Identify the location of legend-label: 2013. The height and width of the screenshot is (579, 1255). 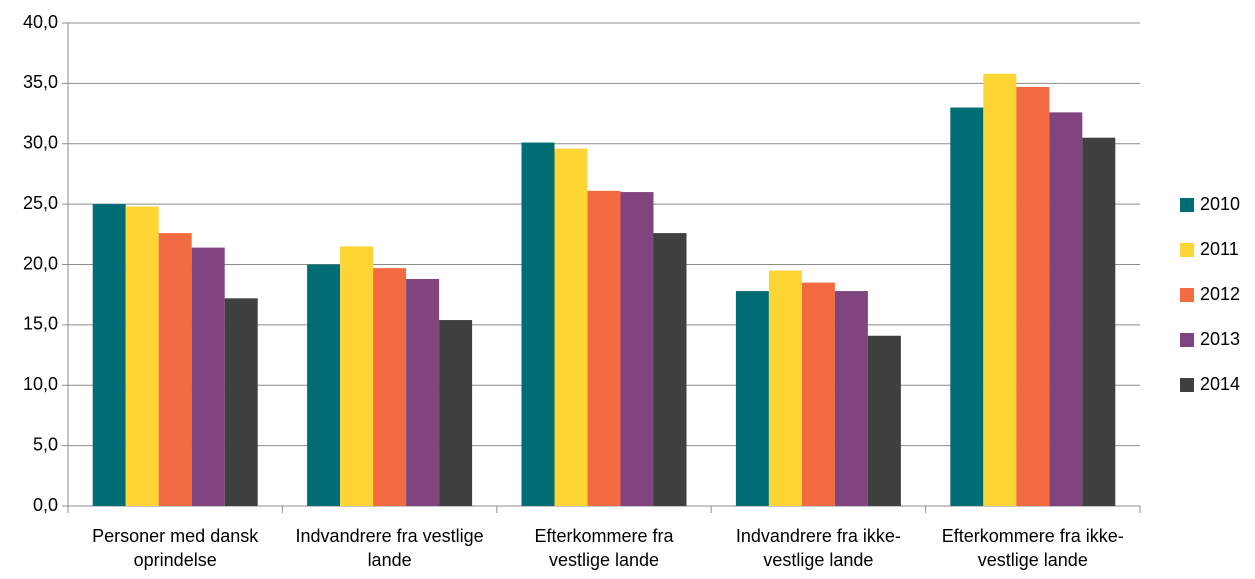
(1220, 339).